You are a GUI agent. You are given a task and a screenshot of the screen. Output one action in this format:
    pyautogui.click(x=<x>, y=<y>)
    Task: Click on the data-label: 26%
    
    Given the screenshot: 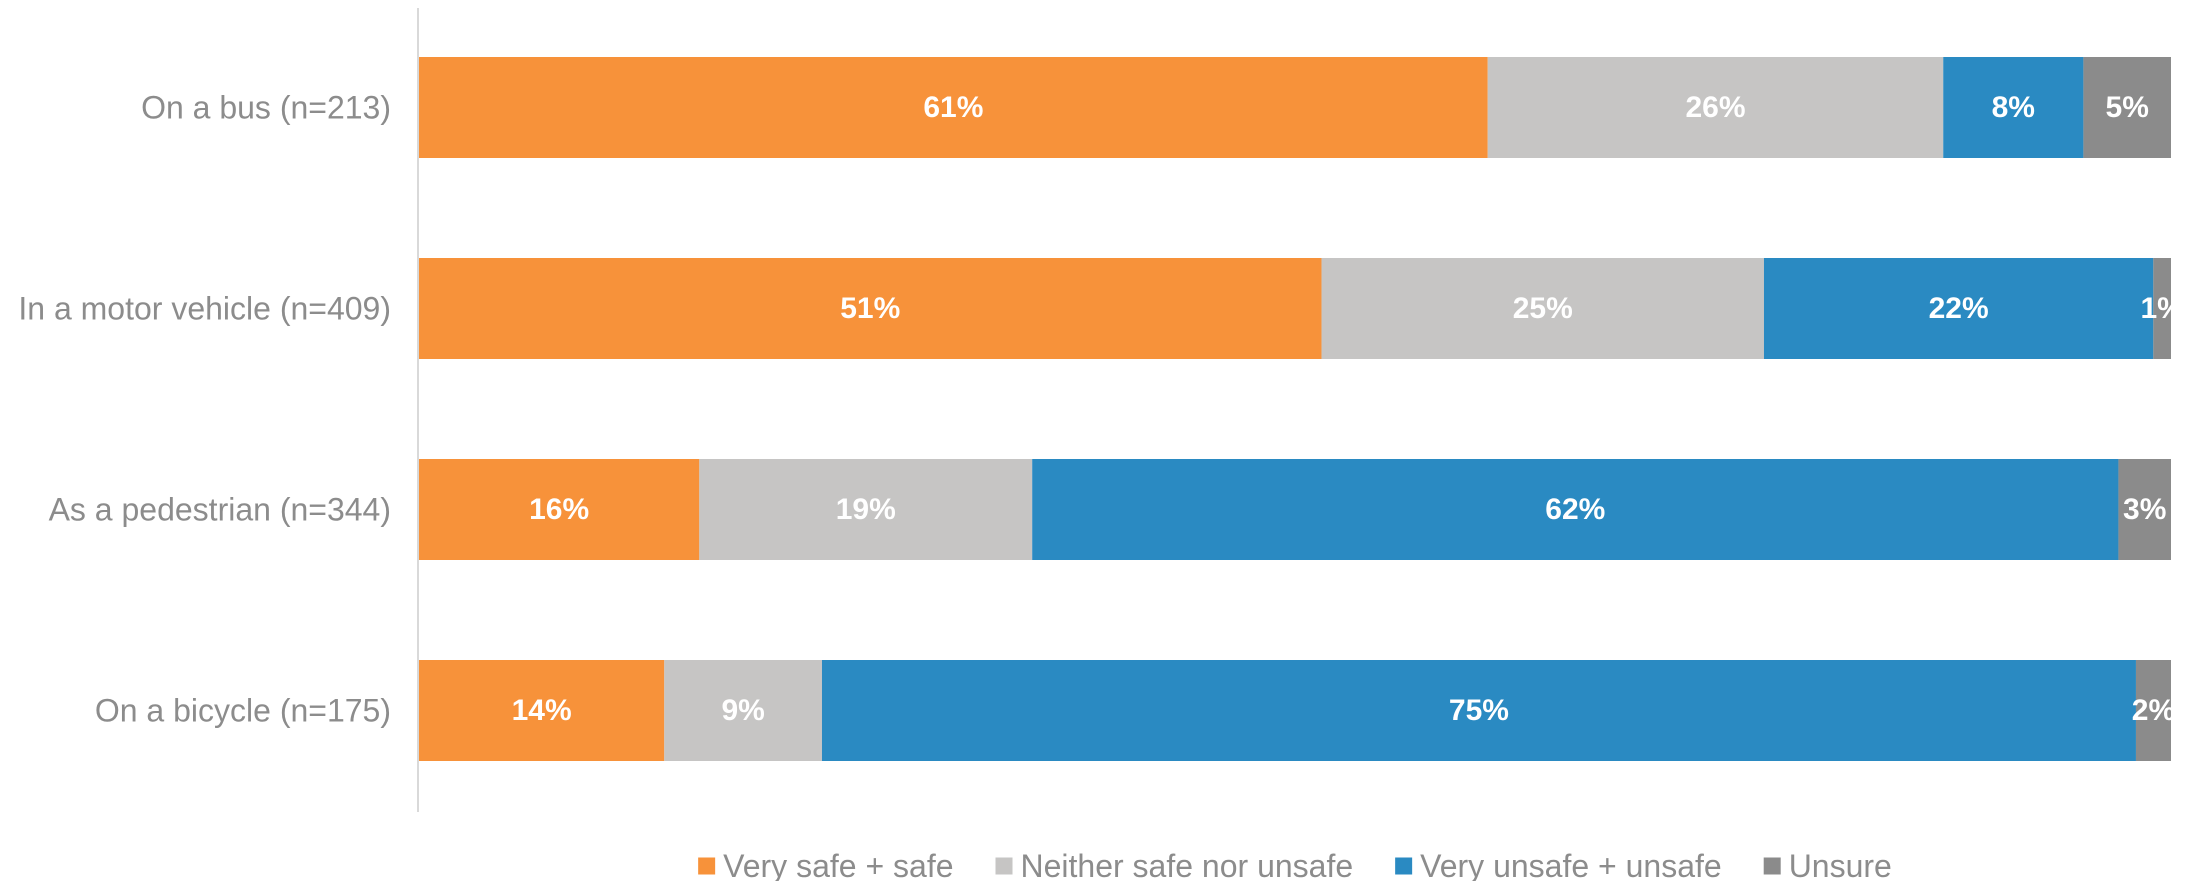 What is the action you would take?
    pyautogui.click(x=1715, y=107)
    